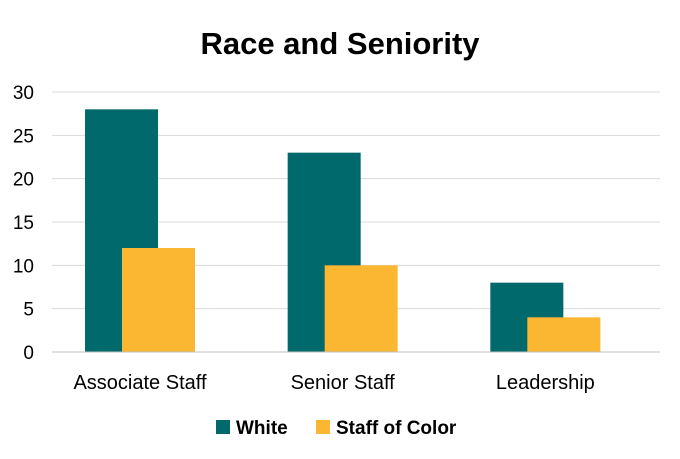 The image size is (680, 459). I want to click on chart-title: Race and Seniority, so click(340, 43).